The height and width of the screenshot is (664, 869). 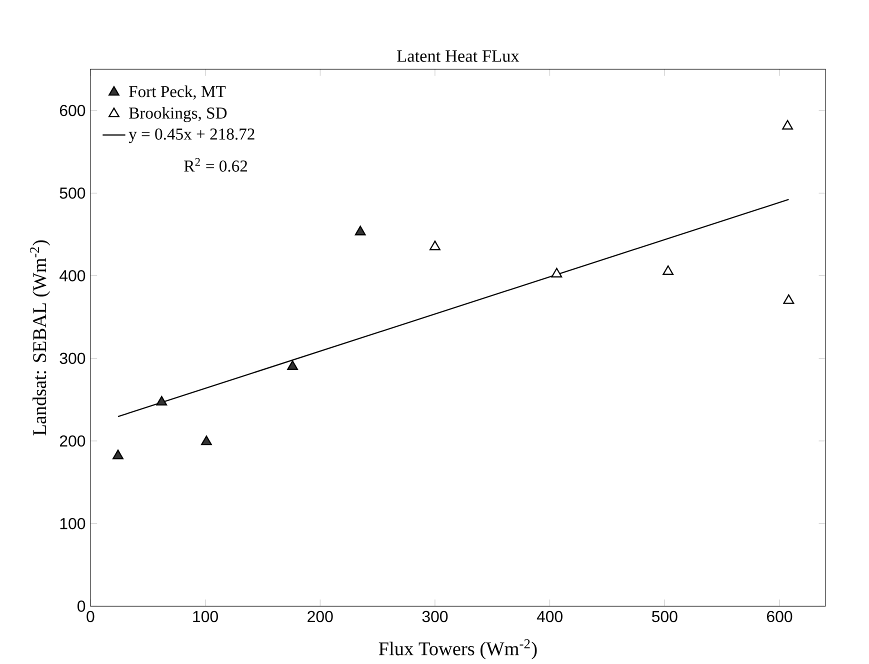 I want to click on y-axis-title: Landsat: SEBAL (Wm$^{-2}$), so click(x=40, y=338).